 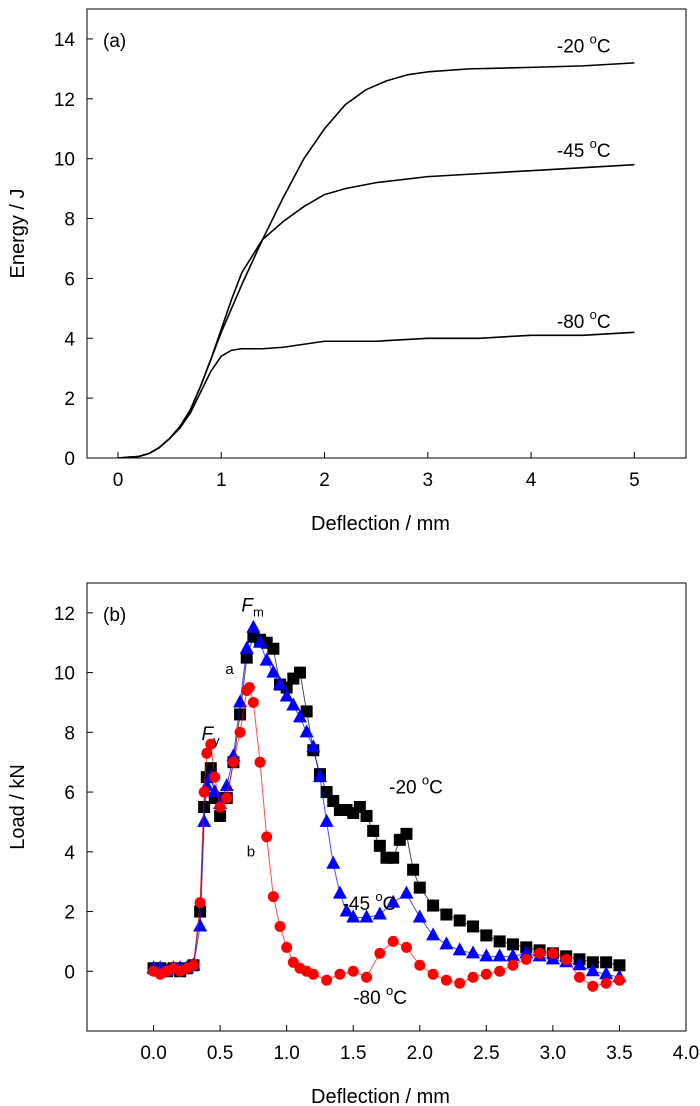 I want to click on temperature-label: -80 oC, so click(x=380, y=996).